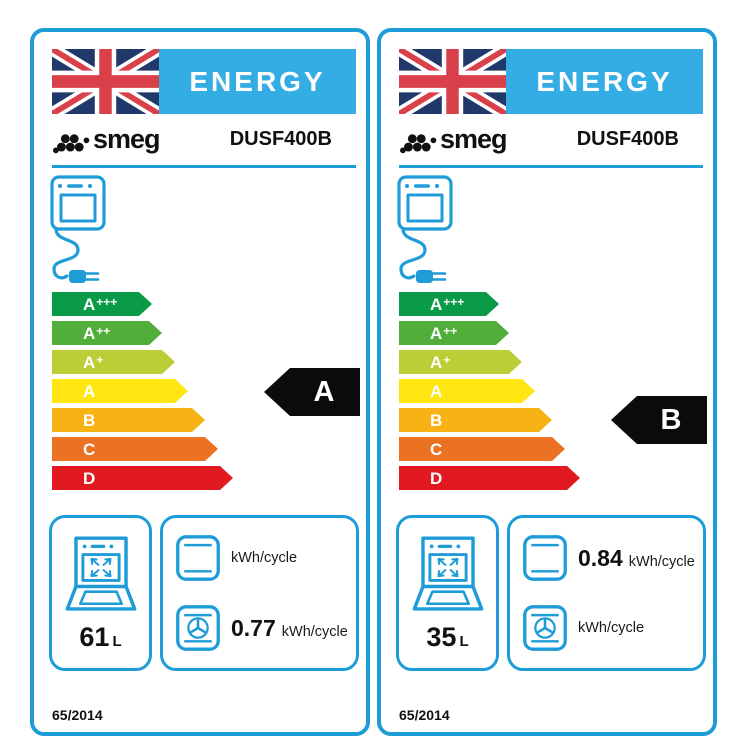  What do you see at coordinates (312, 392) in the screenshot?
I see `rating-indicator: A` at bounding box center [312, 392].